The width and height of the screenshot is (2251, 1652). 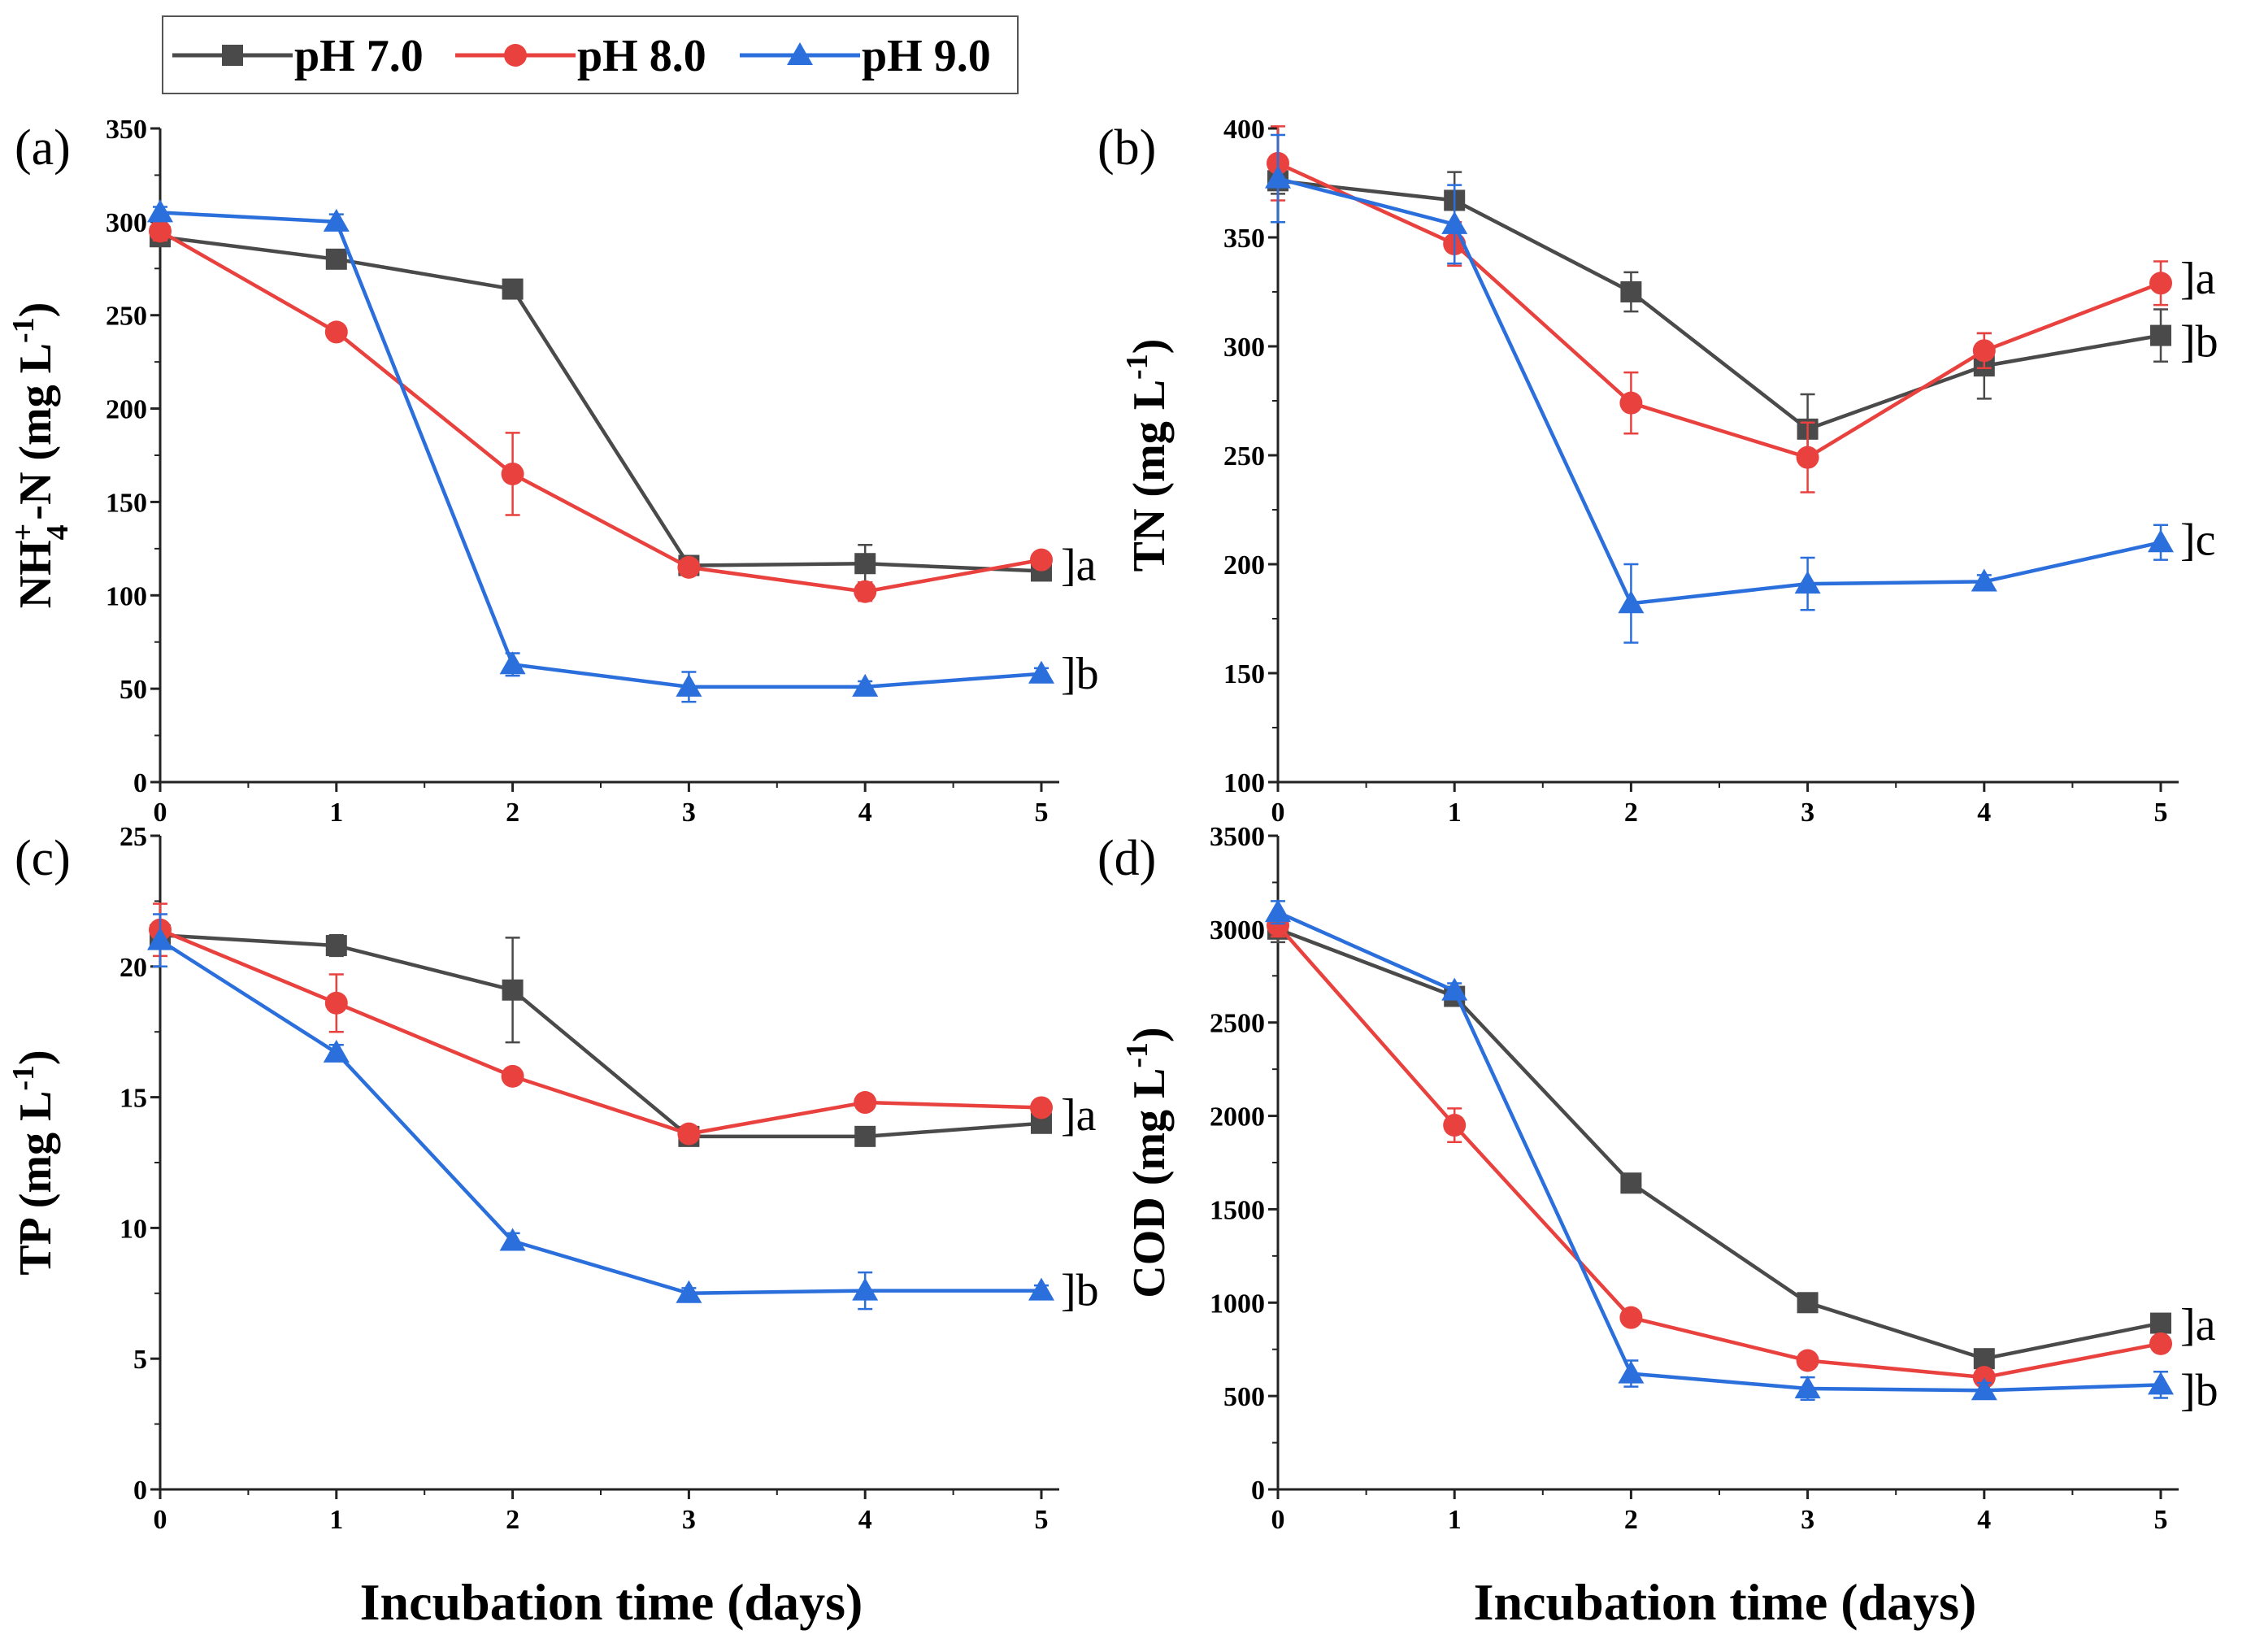 I want to click on y-tick-label: 1500, so click(x=1237, y=1210).